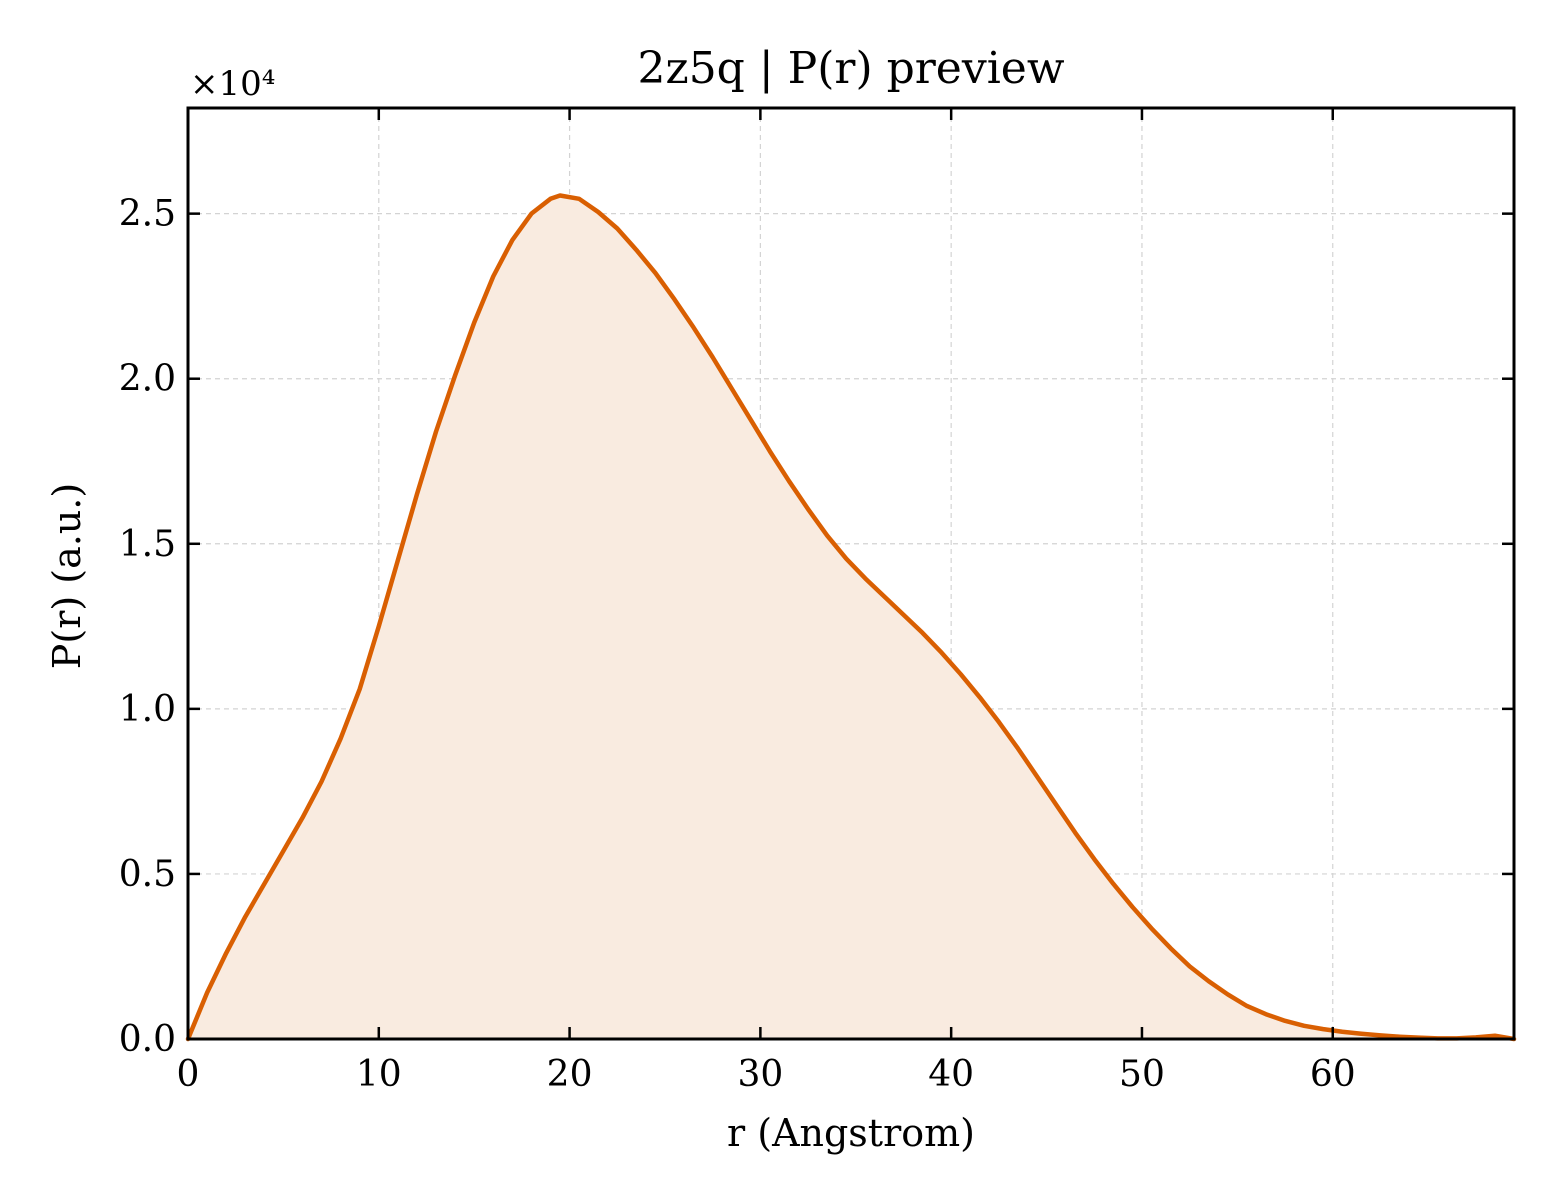  What do you see at coordinates (1333, 1074) in the screenshot?
I see `x-tick-label: 60` at bounding box center [1333, 1074].